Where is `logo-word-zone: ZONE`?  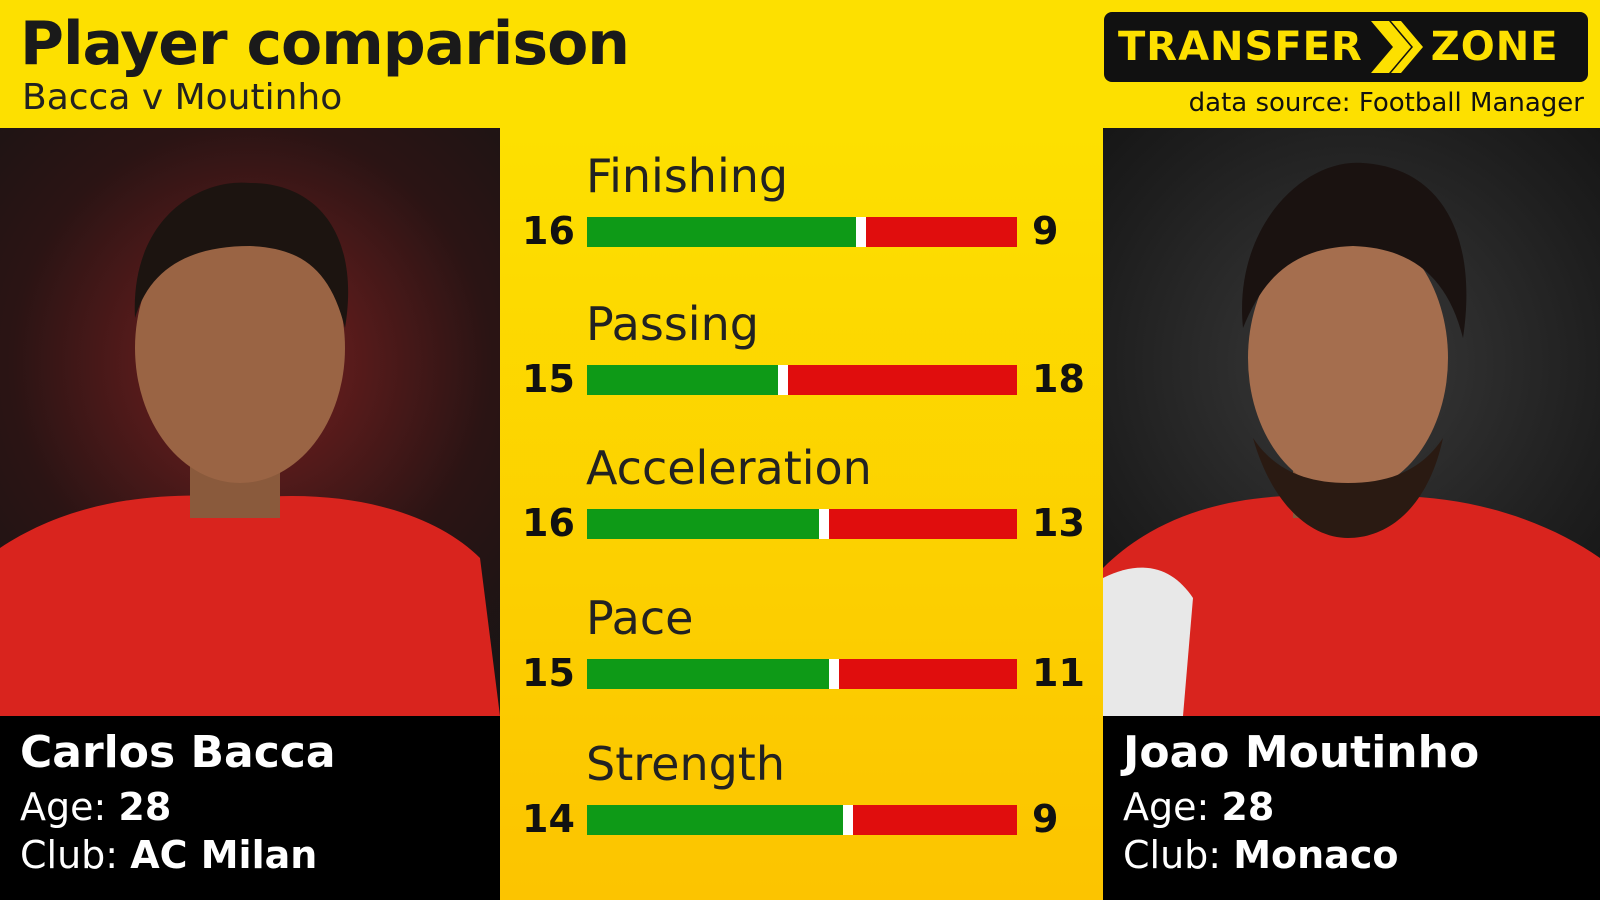 logo-word-zone: ZONE is located at coordinates (1494, 47).